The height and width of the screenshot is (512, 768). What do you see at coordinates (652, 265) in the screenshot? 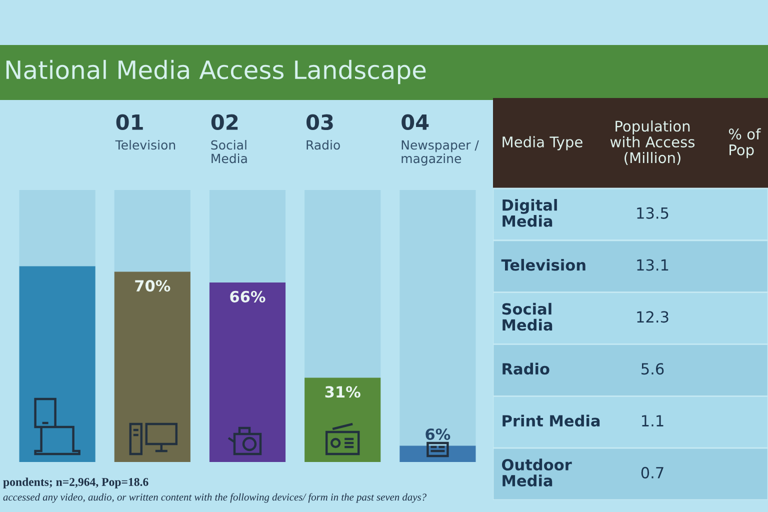
I see `data-label: 13.1` at bounding box center [652, 265].